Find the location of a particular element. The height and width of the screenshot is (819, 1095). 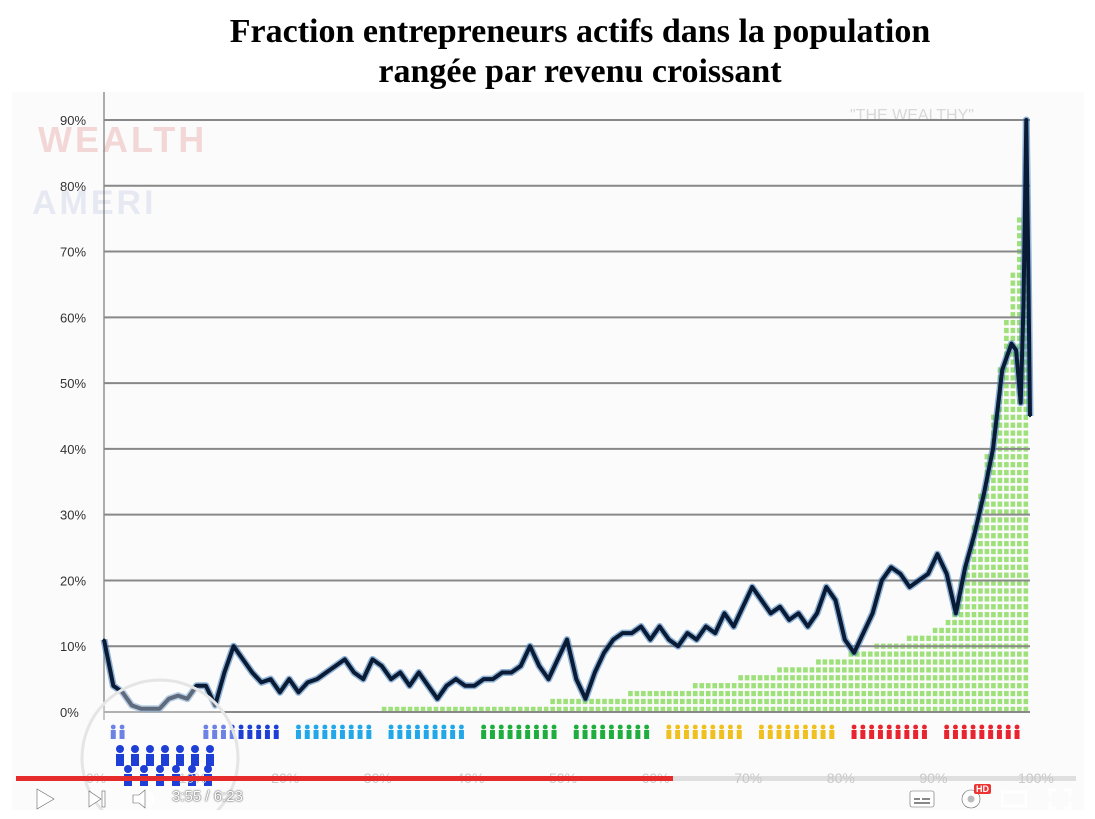

settings-button: HD is located at coordinates (973, 798).